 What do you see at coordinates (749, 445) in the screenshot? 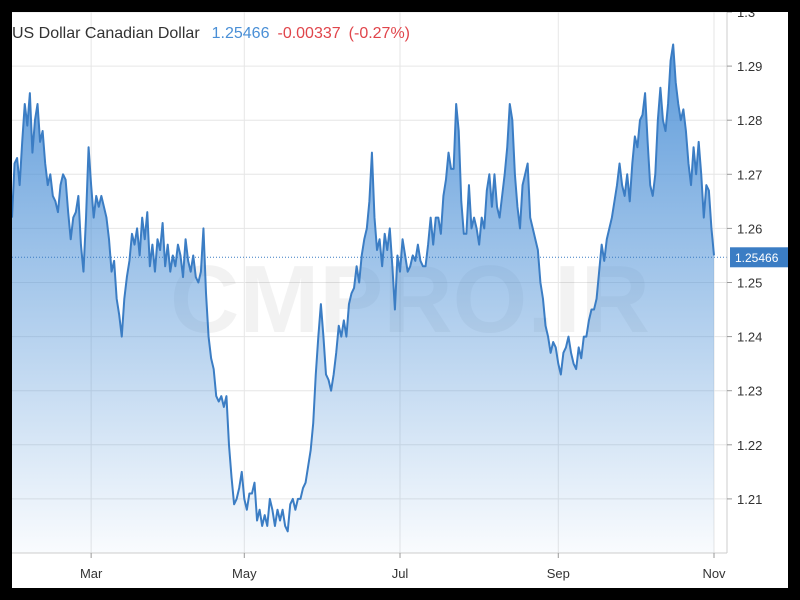
I see `y-tick-label: 1.22` at bounding box center [749, 445].